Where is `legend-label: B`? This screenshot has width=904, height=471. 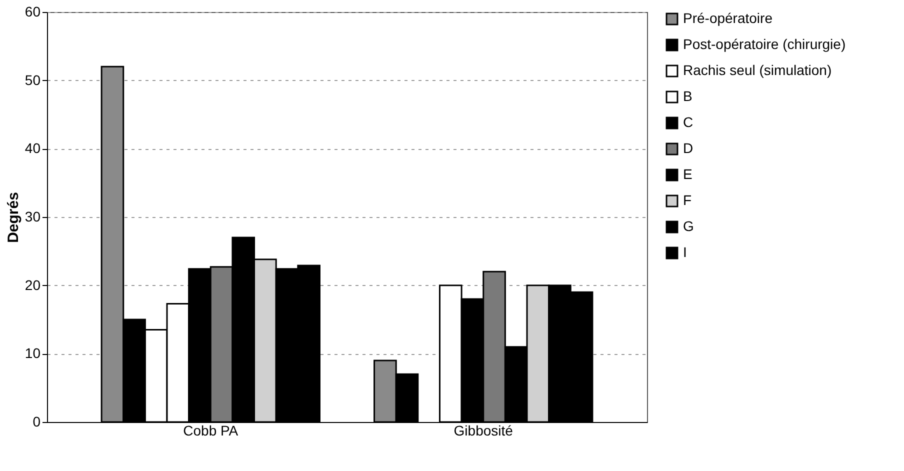 legend-label: B is located at coordinates (687, 96).